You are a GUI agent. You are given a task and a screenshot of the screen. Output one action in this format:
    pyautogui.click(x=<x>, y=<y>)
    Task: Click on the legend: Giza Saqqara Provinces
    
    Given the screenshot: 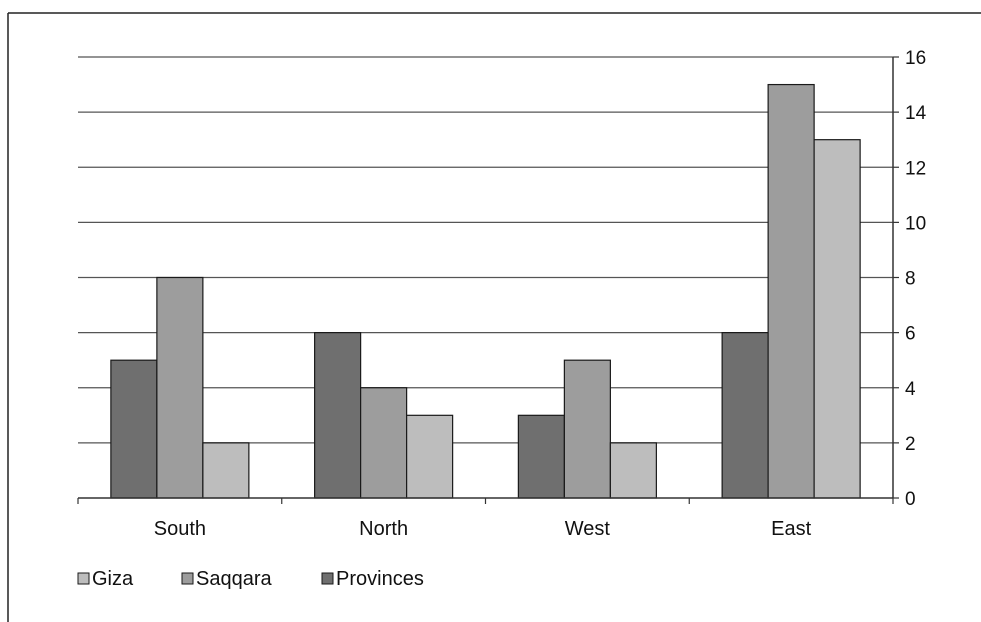 What is the action you would take?
    pyautogui.click(x=250, y=579)
    